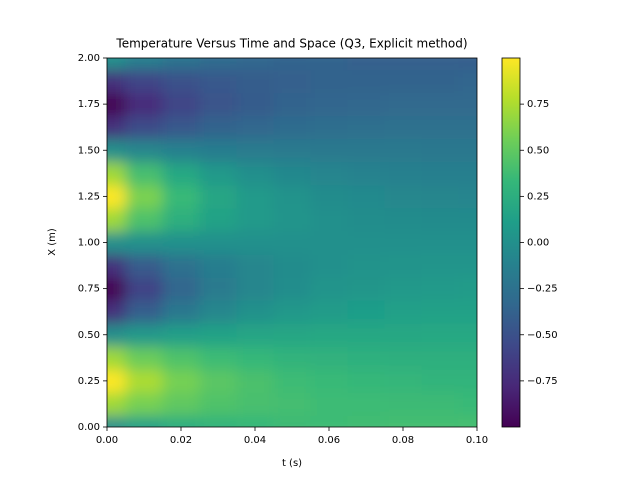 The image size is (640, 480). I want to click on x-tick-label: 0.08, so click(403, 440).